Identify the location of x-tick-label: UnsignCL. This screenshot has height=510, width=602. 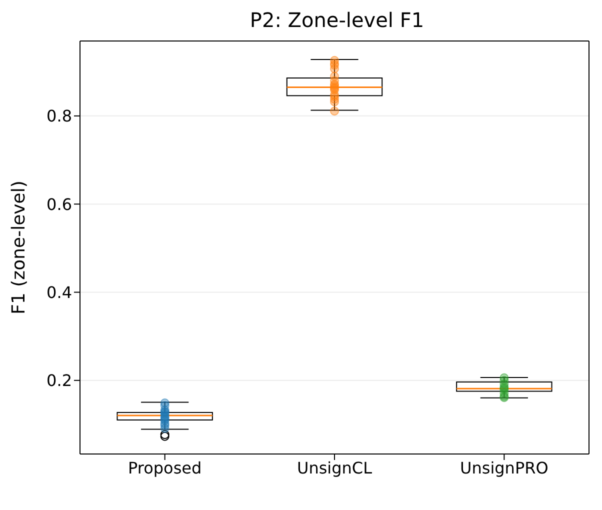
(334, 468).